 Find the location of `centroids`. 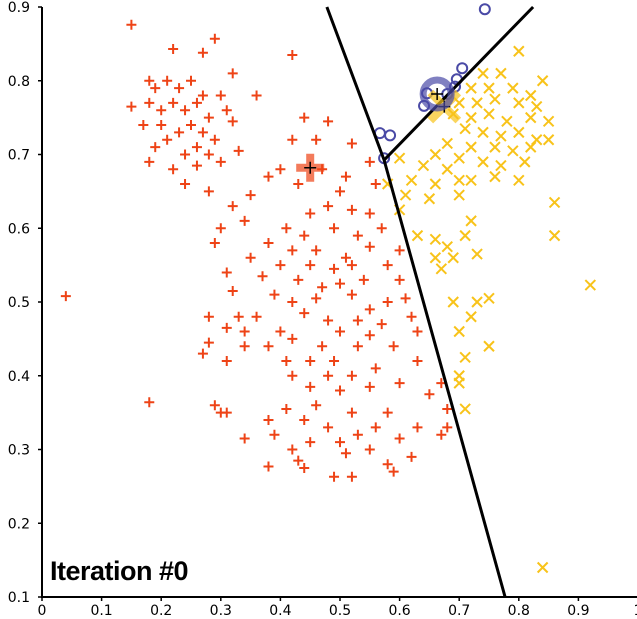

centroids is located at coordinates (379, 129).